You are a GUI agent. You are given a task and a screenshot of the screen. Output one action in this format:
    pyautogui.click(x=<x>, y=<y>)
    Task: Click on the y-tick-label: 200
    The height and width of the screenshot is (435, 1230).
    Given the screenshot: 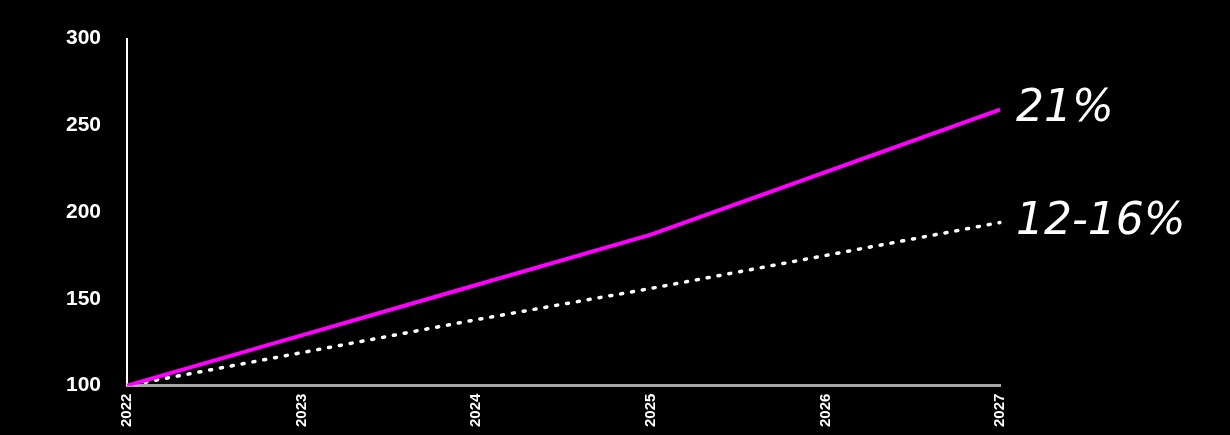 What is the action you would take?
    pyautogui.click(x=83, y=210)
    